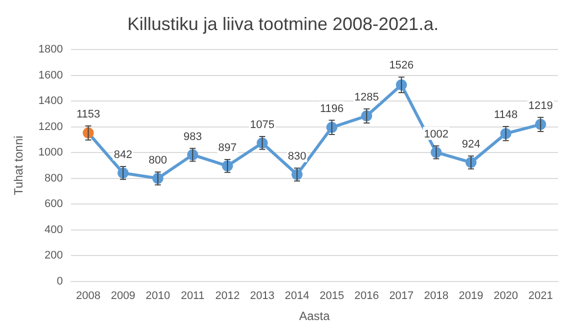 The height and width of the screenshot is (336, 572). I want to click on data-label: 1148, so click(506, 115).